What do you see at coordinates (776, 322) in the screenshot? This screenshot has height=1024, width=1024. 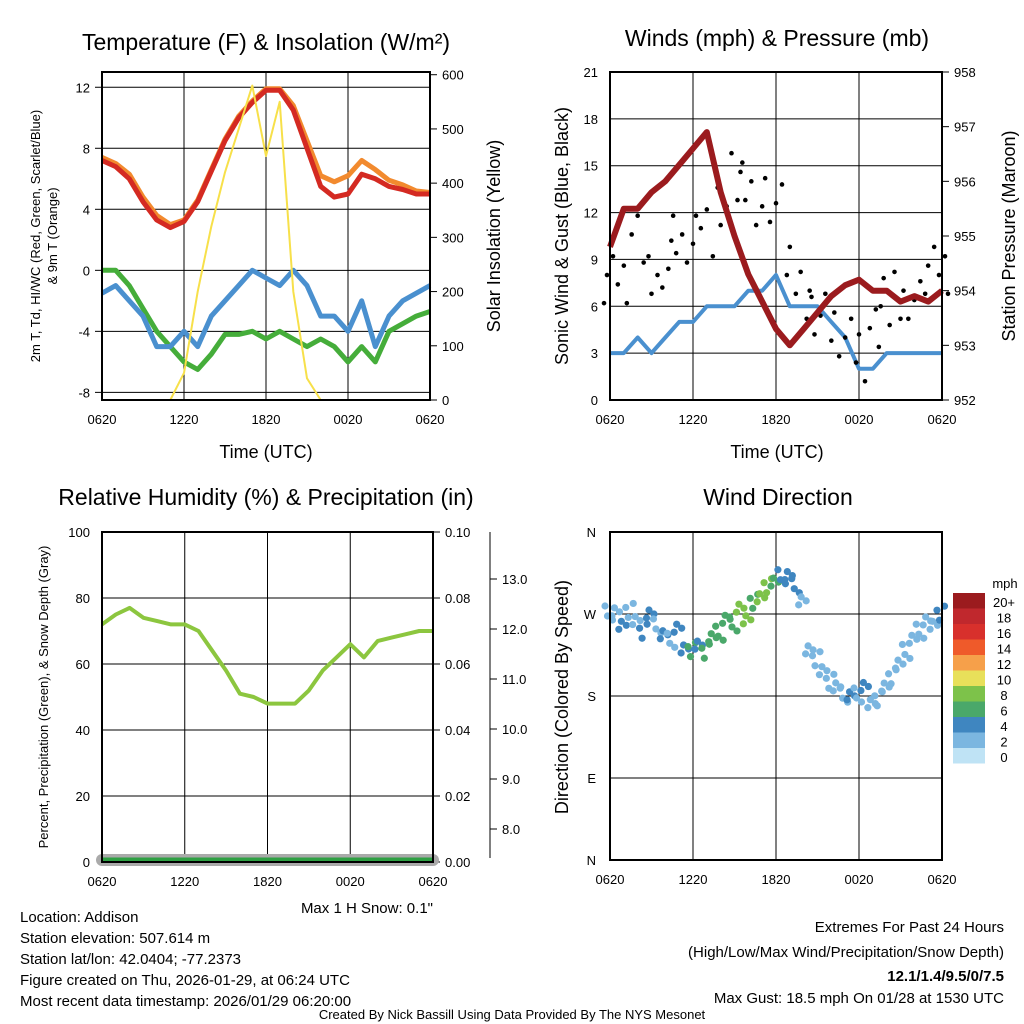 I see `series-line-wind` at bounding box center [776, 322].